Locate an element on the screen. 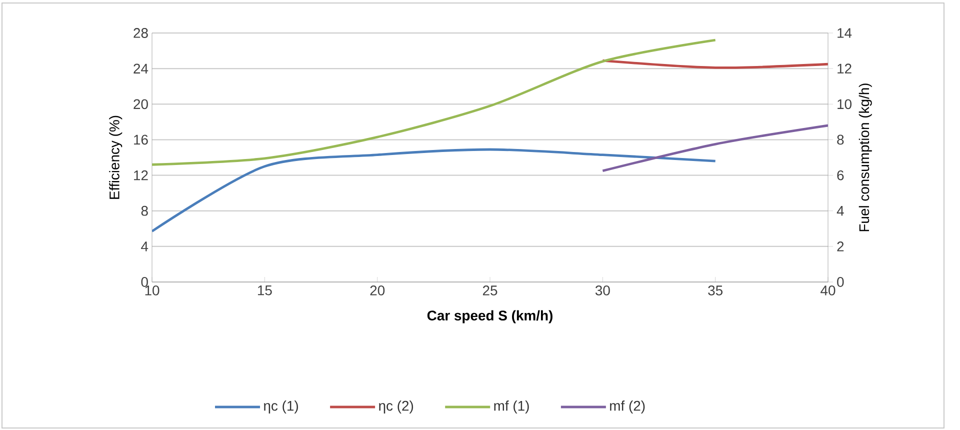  y-tick-label: 24 is located at coordinates (141, 69).